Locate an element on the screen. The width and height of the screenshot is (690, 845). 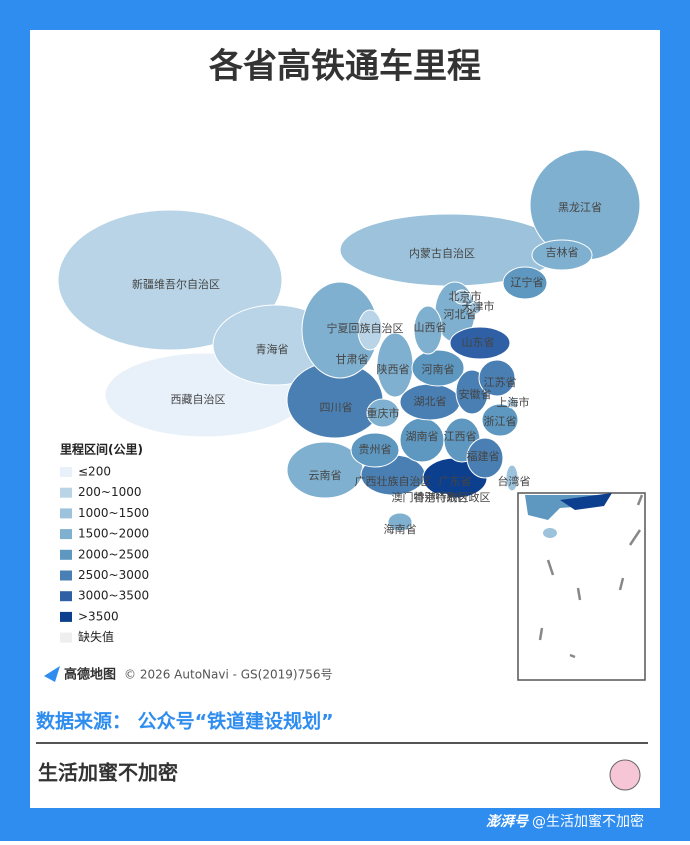
province-label: 河北省 is located at coordinates (460, 314).